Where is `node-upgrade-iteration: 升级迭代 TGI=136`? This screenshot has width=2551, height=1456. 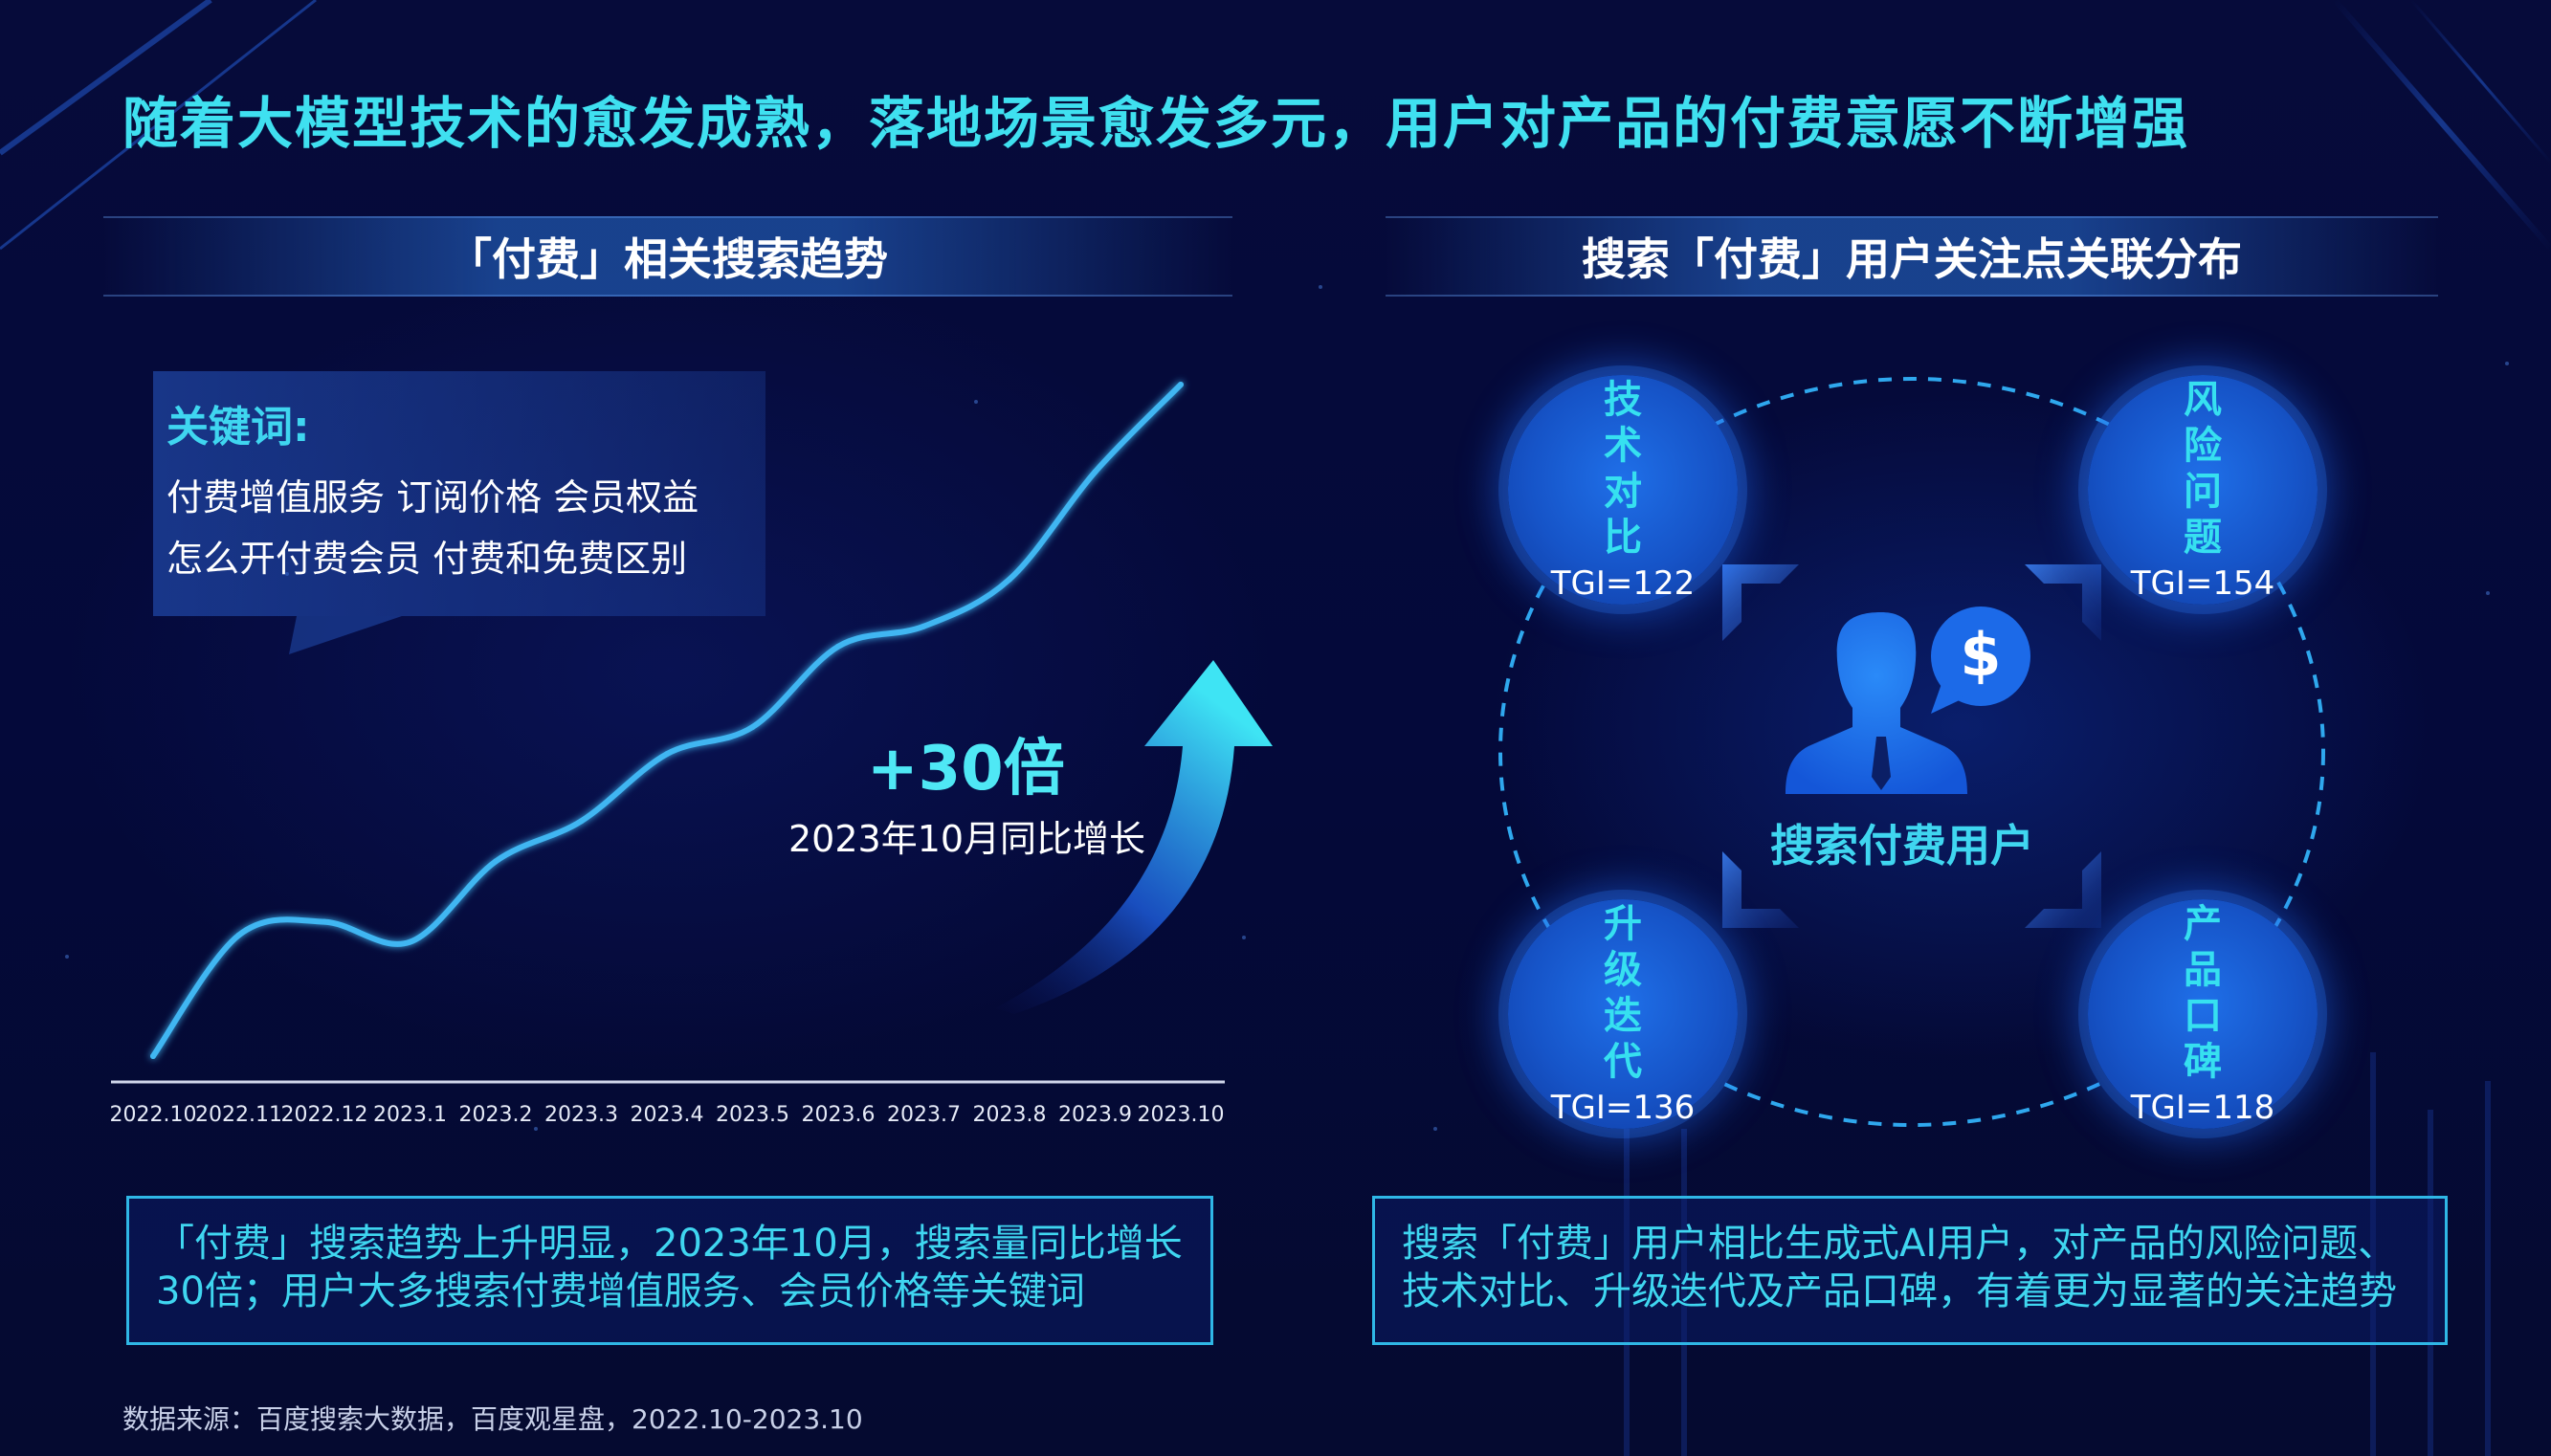
node-upgrade-iteration: 升级迭代 TGI=136 is located at coordinates (1623, 1014).